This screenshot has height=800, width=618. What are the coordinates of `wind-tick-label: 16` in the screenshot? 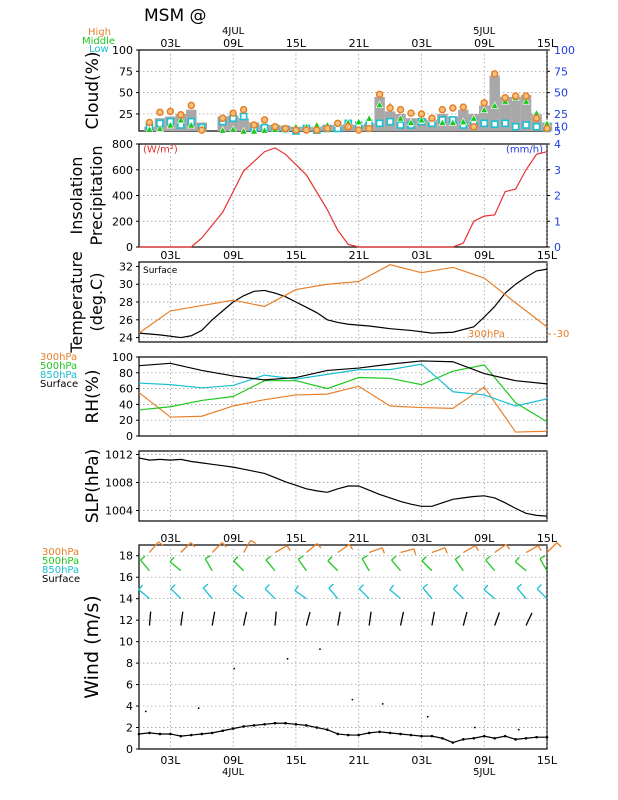 It's located at (126, 577).